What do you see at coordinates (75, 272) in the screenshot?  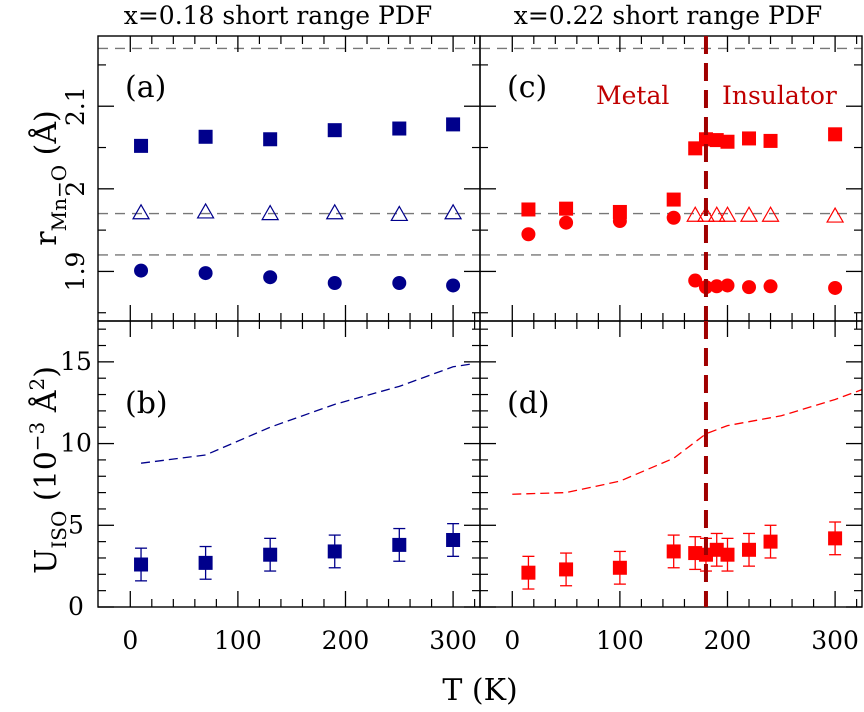 I see `y-tick-label: 1.9` at bounding box center [75, 272].